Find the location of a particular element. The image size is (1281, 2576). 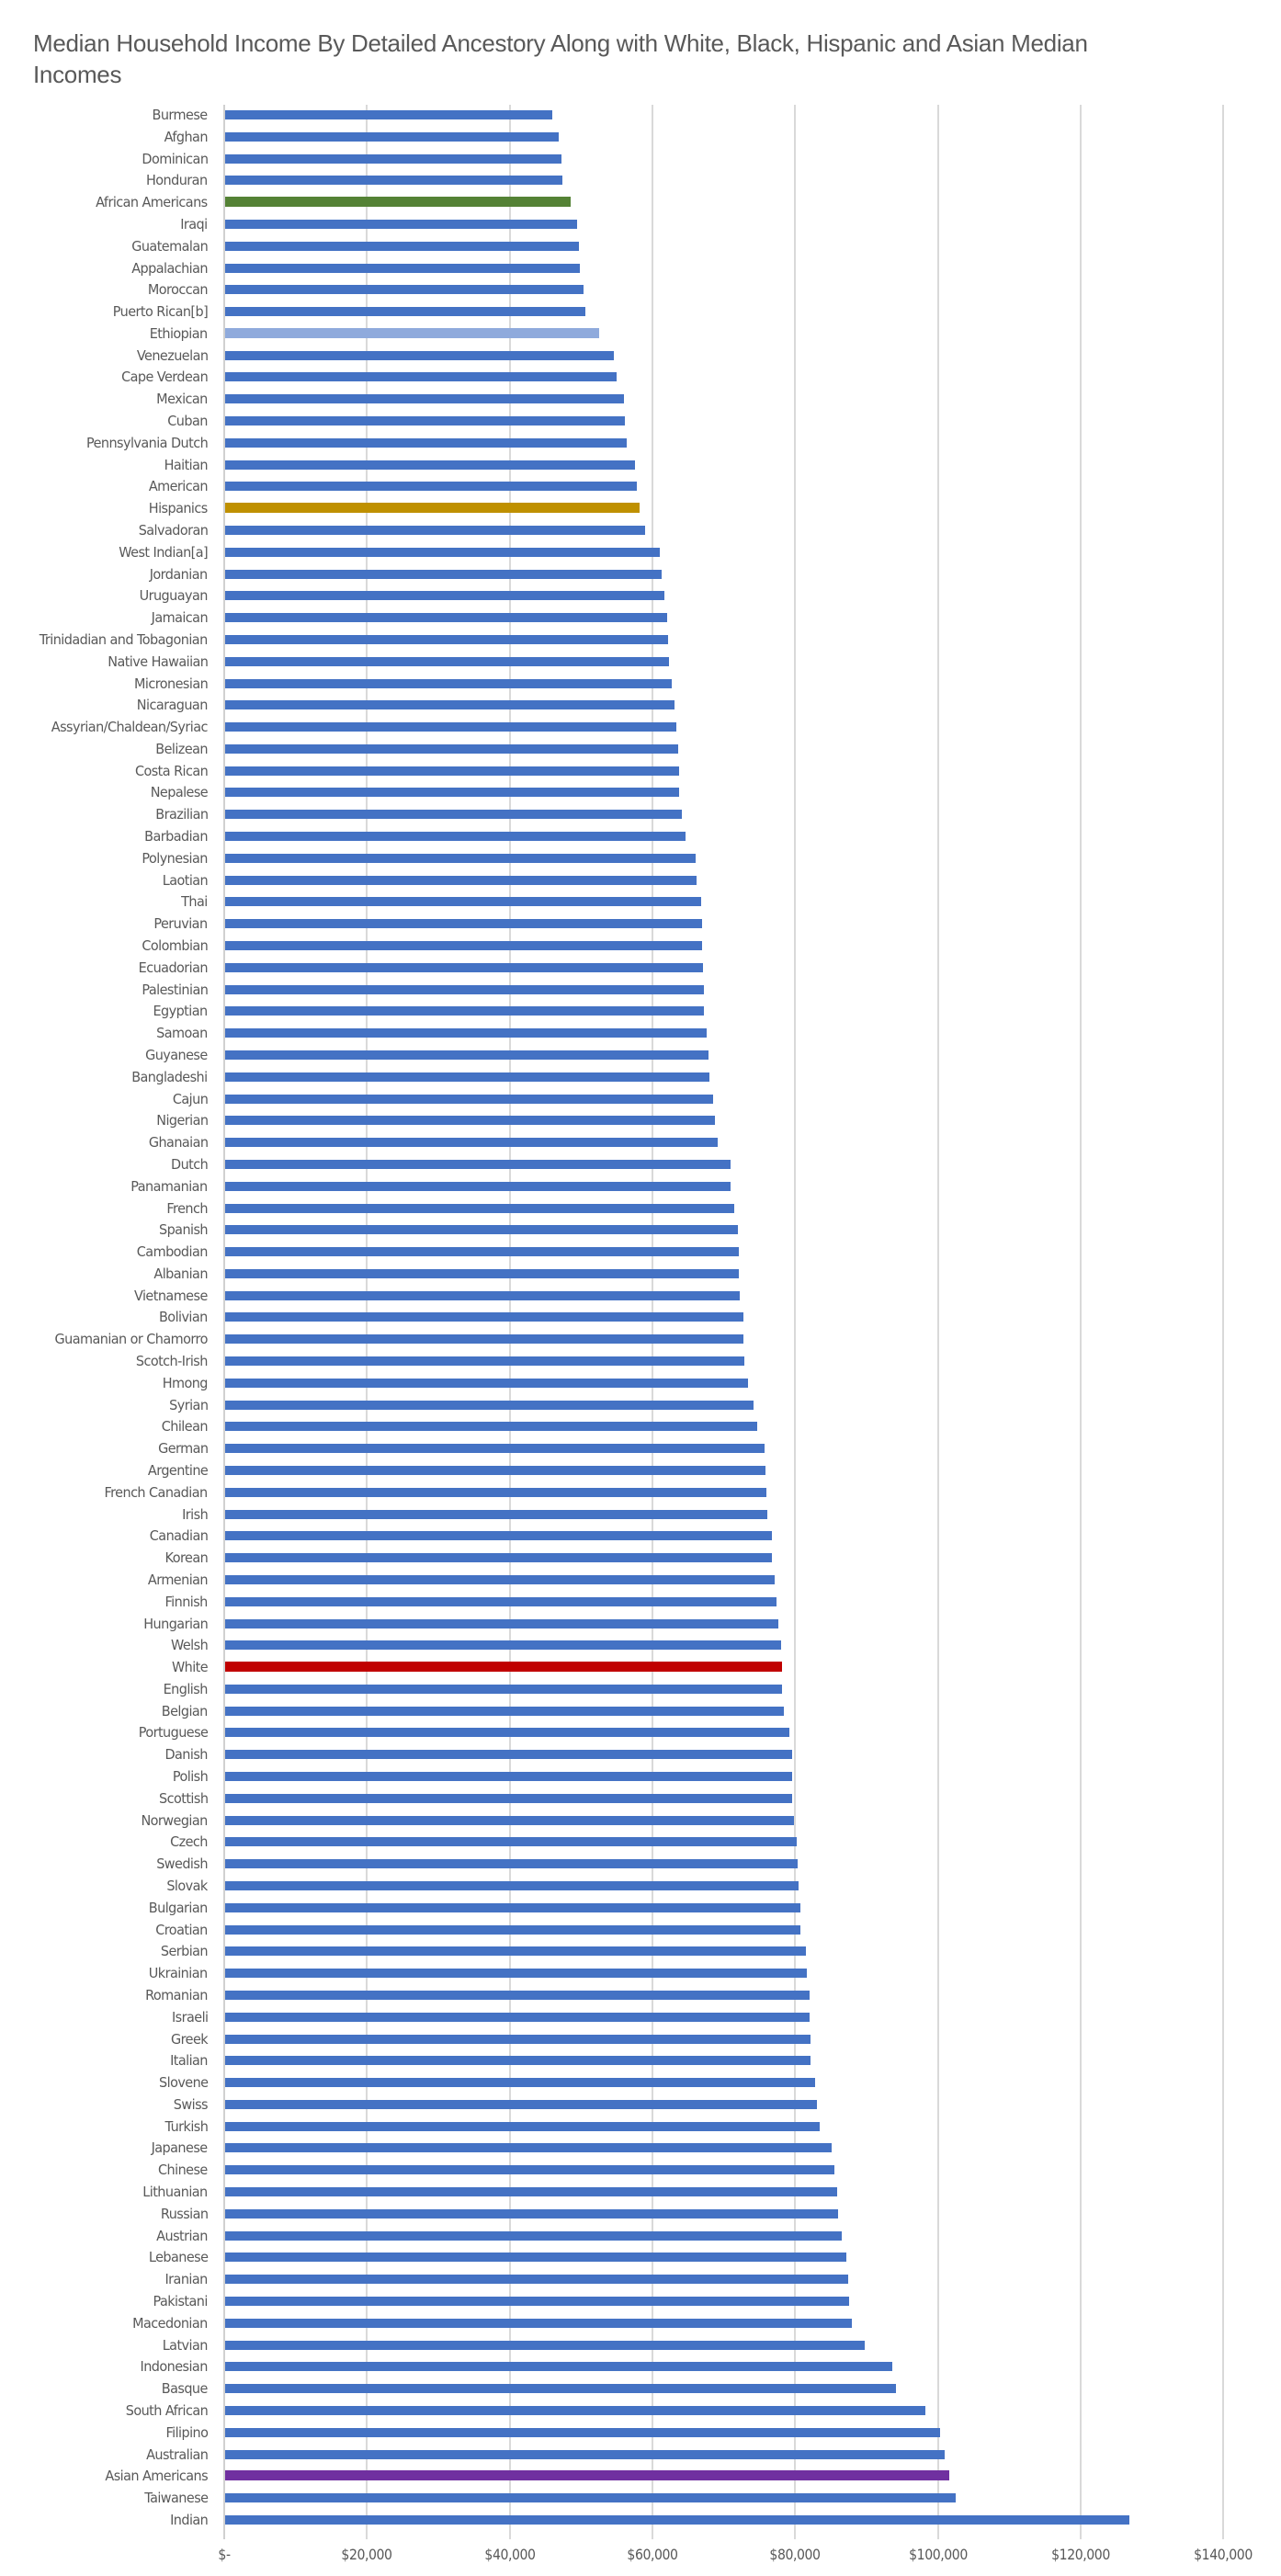

bar-row: Spanish is located at coordinates (641, 1230).